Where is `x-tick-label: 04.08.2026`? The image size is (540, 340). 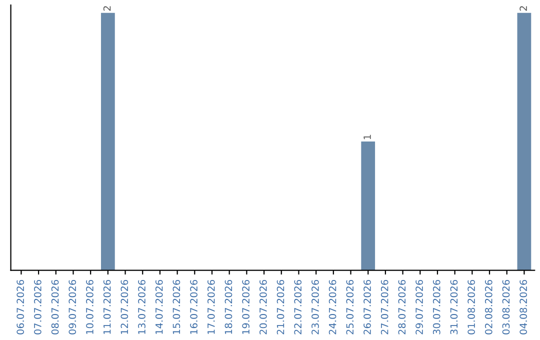 x-tick-label: 04.08.2026 is located at coordinates (524, 307).